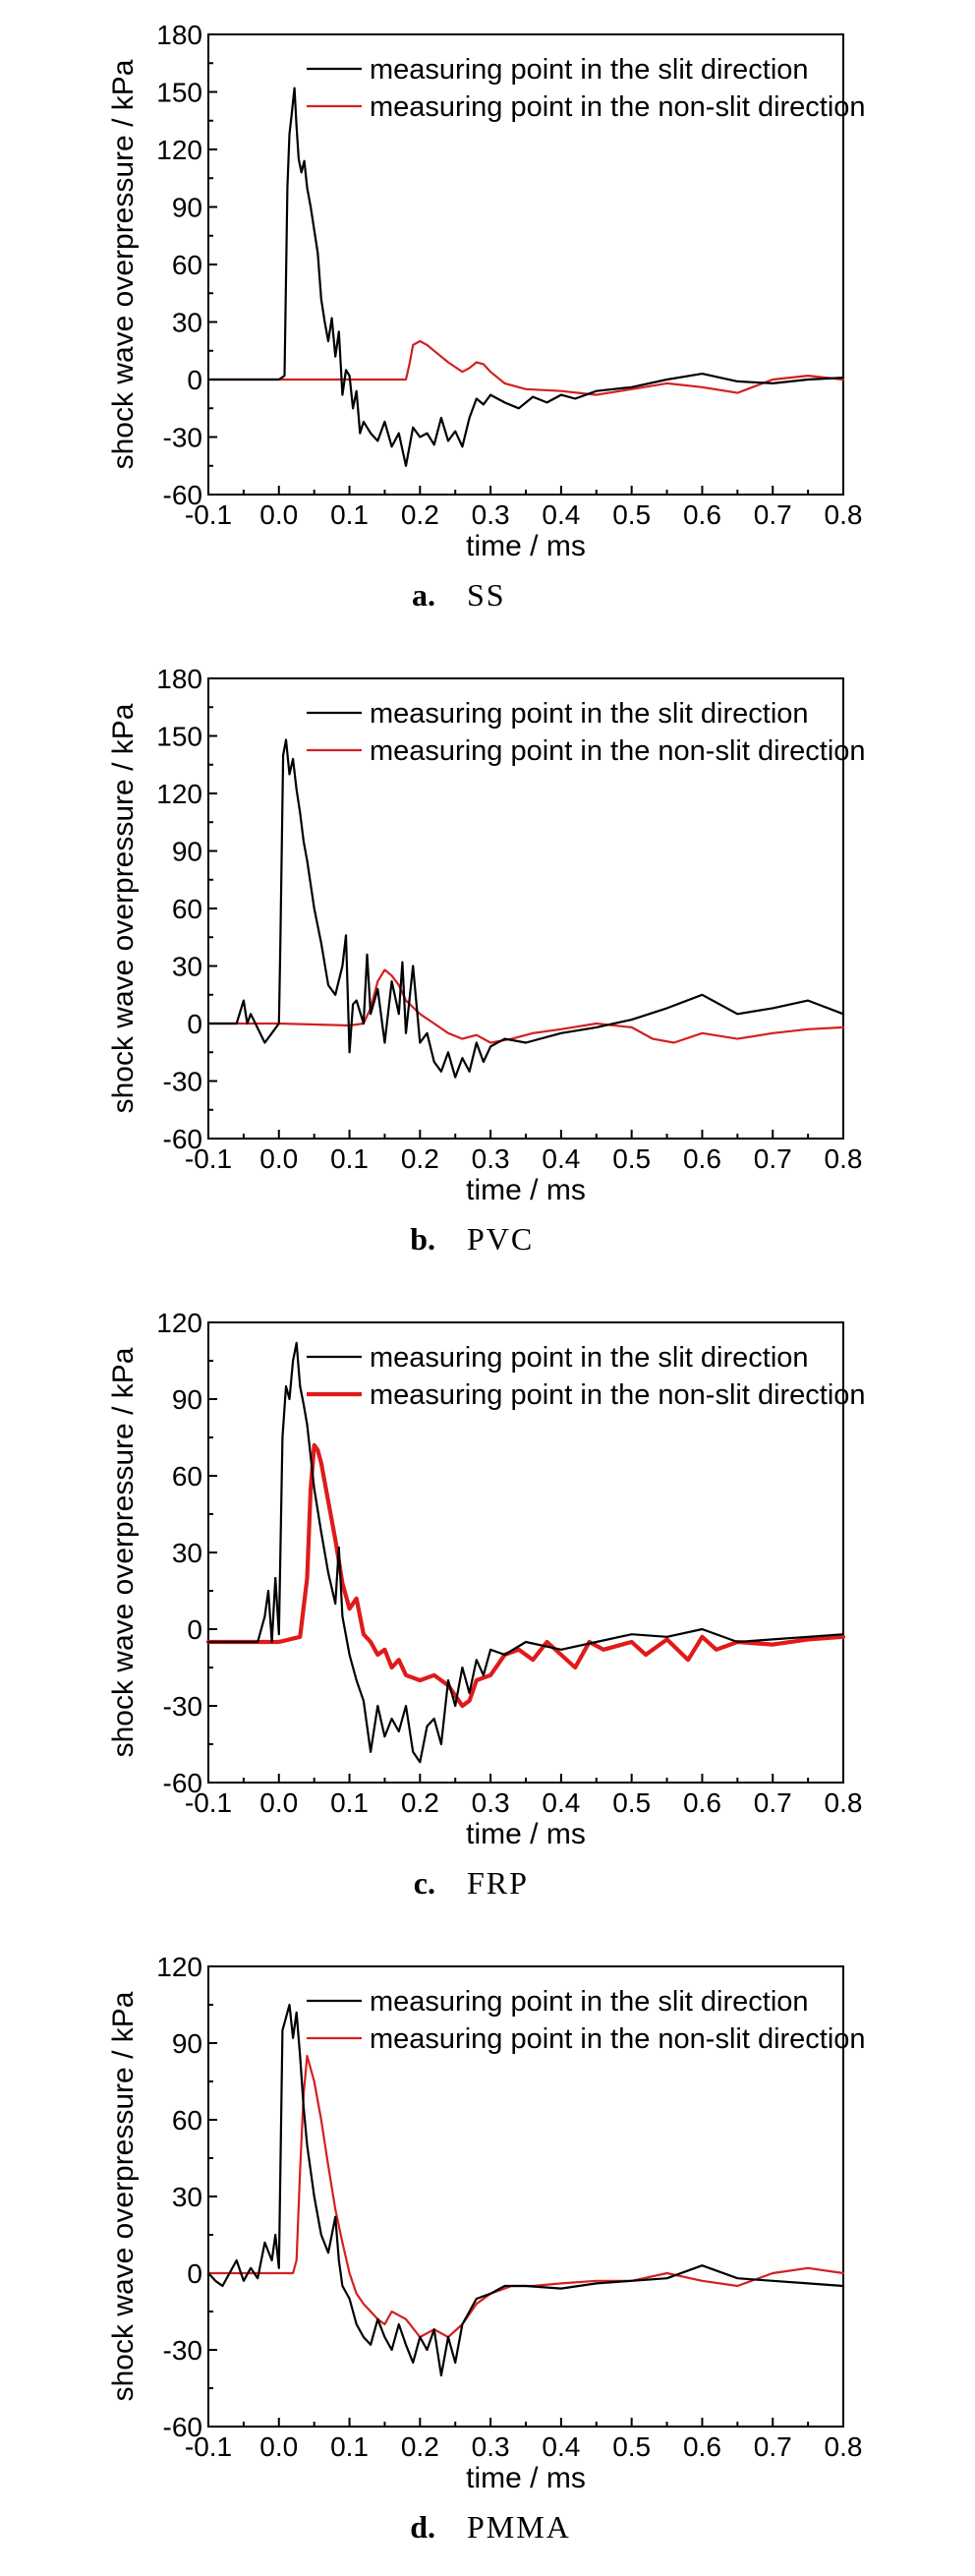 This screenshot has height=2576, width=975. I want to click on caption-letter: d., so click(422, 2527).